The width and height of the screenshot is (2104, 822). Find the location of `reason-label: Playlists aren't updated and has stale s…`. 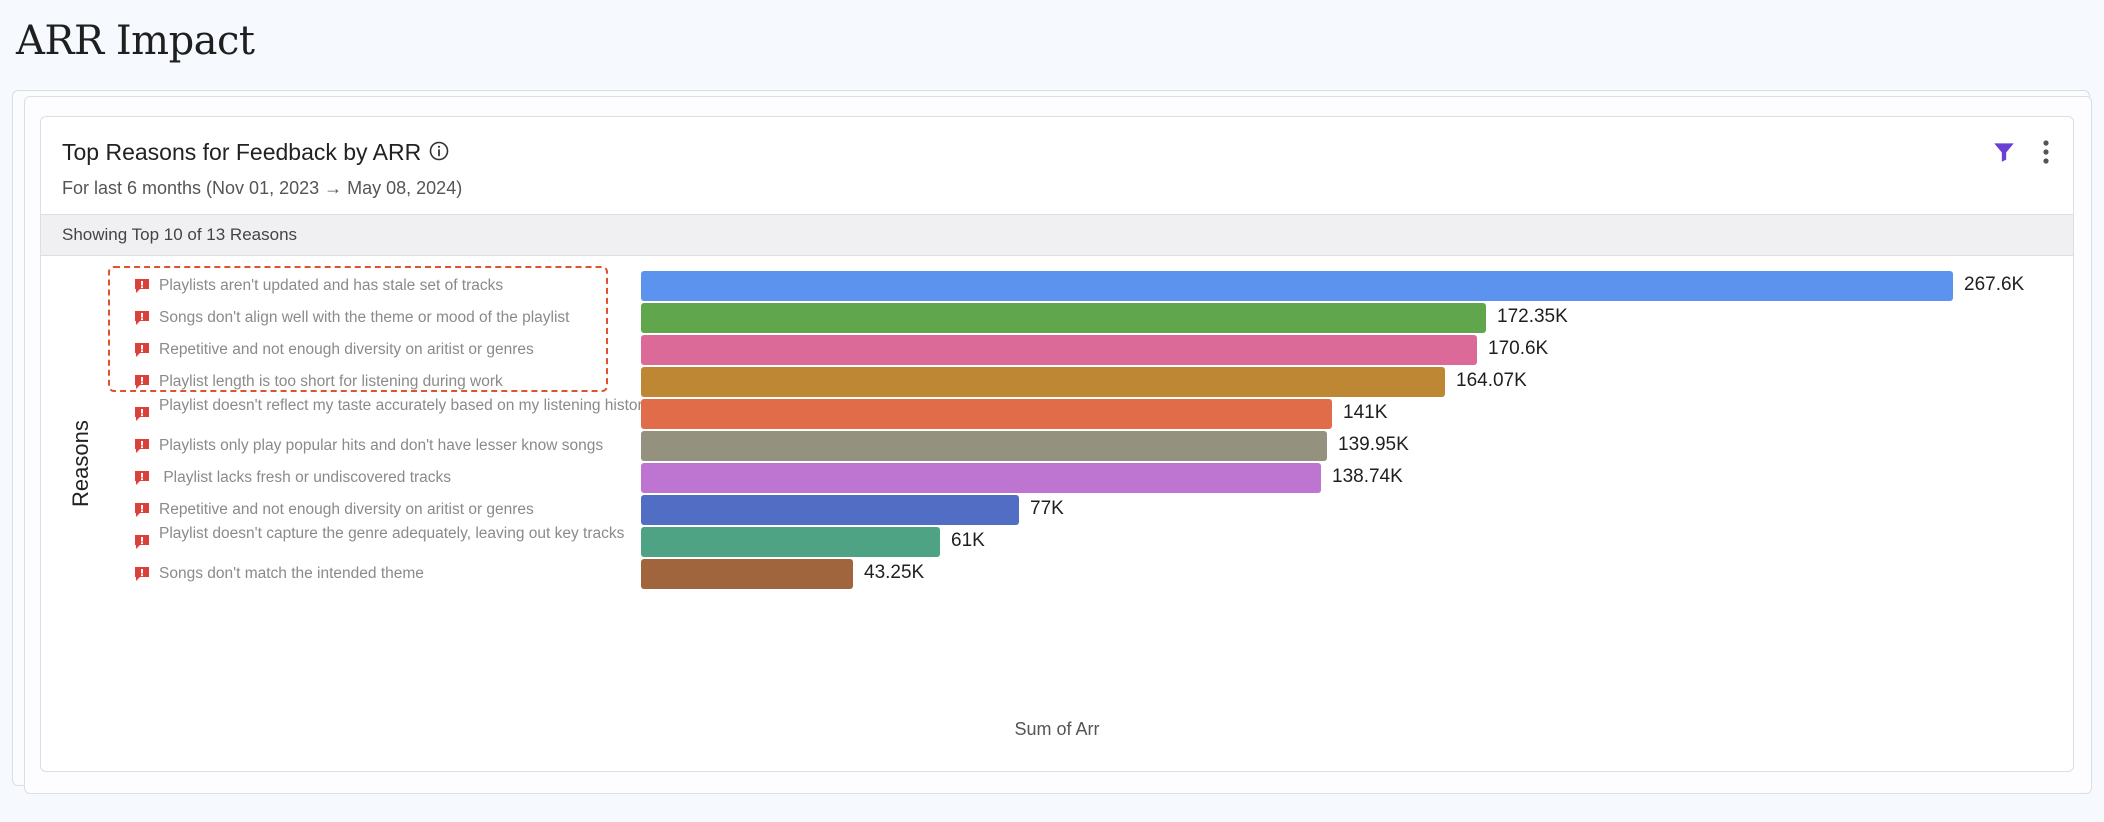

reason-label: Playlists aren't updated and has stale s… is located at coordinates (331, 285).